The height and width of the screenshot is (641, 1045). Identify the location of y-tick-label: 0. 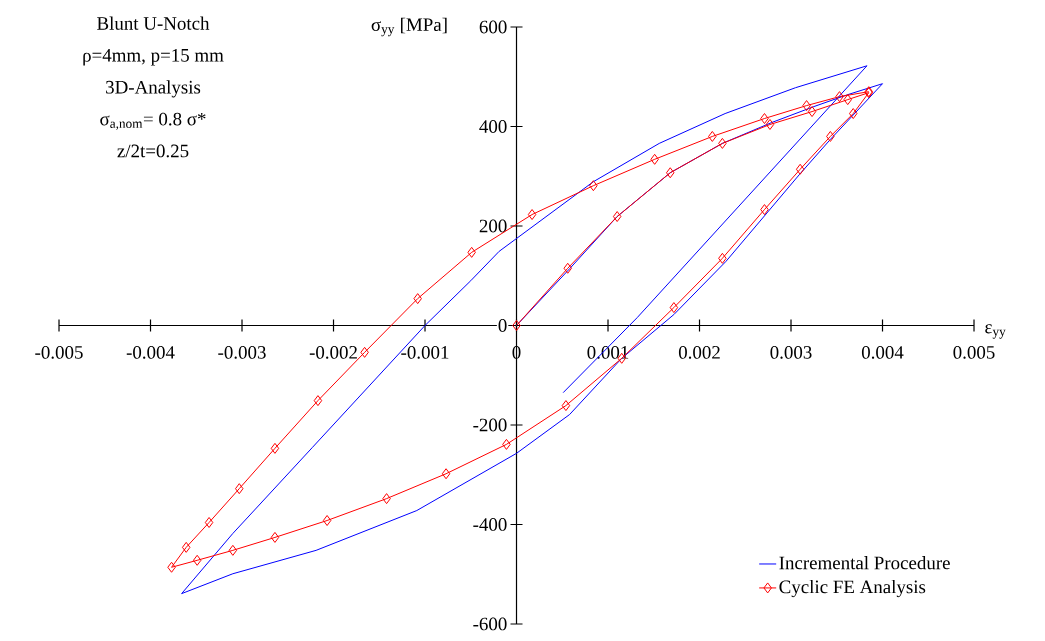
(502, 325).